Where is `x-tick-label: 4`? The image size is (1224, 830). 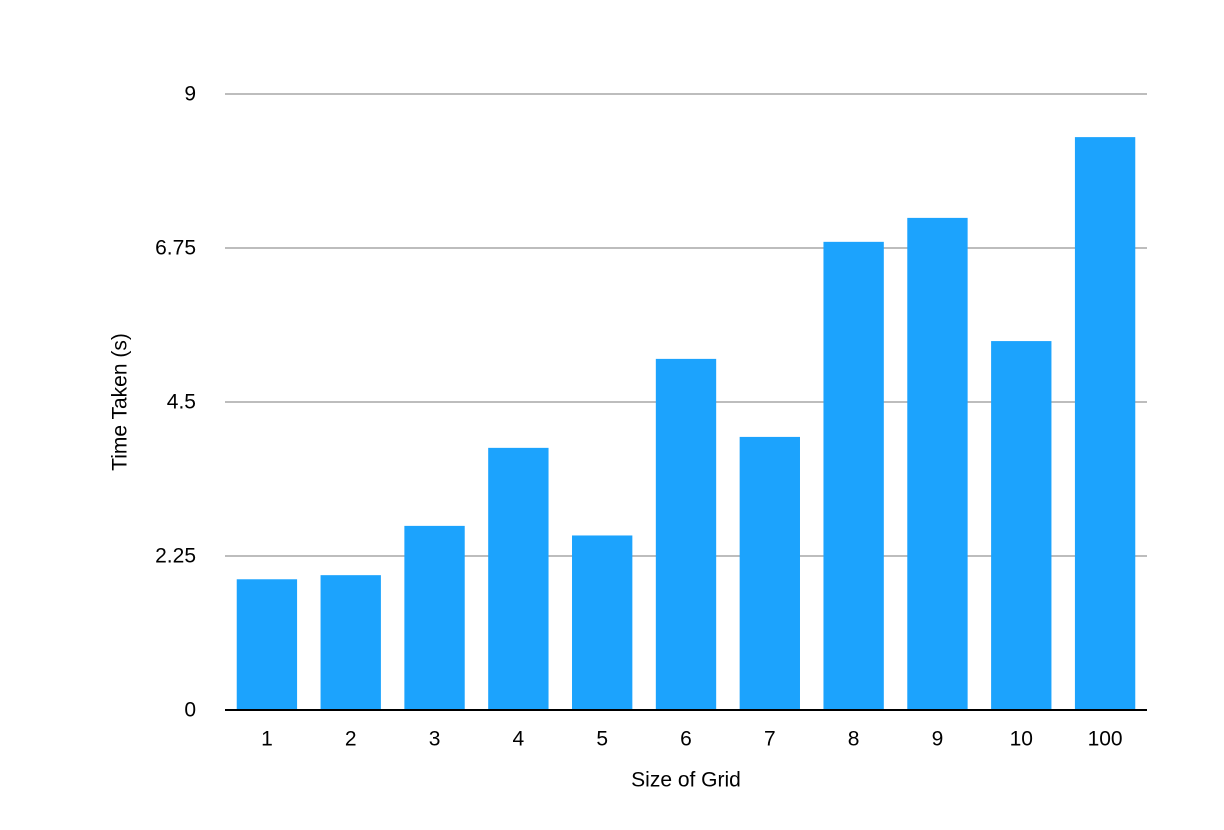
x-tick-label: 4 is located at coordinates (519, 739).